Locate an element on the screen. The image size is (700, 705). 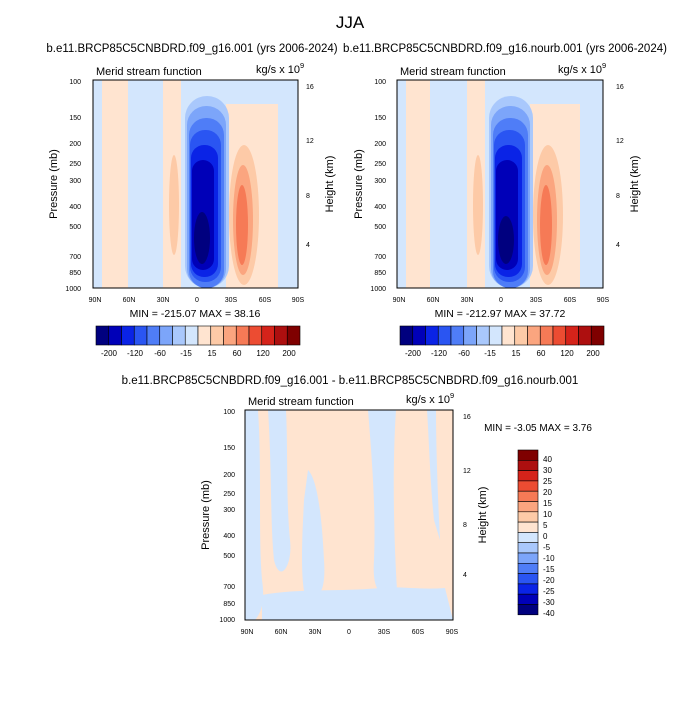
panel-1-units: kg/s x 109 is located at coordinates (582, 68).